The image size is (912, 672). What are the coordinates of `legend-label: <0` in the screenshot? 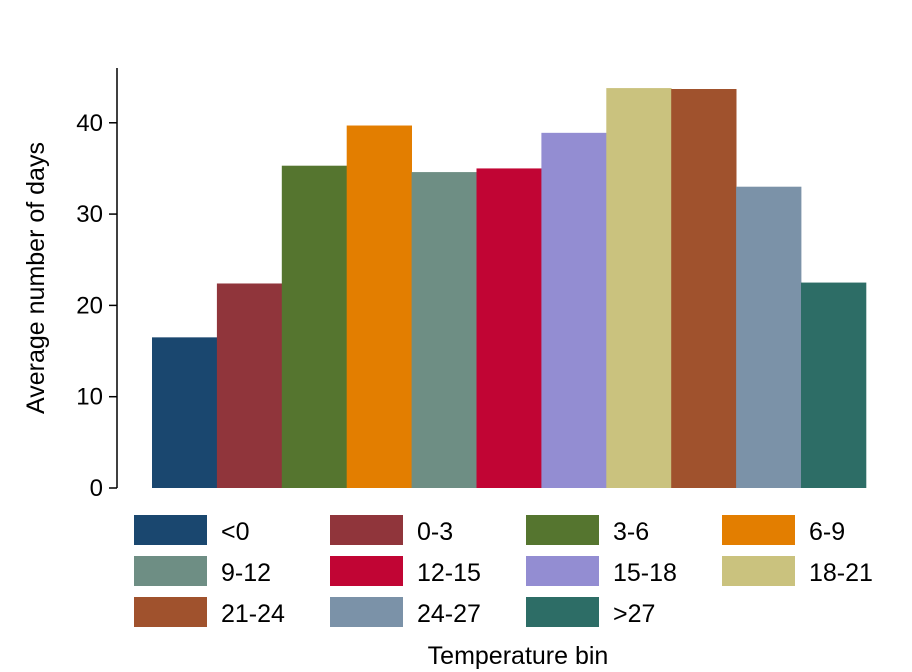 It's located at (235, 532).